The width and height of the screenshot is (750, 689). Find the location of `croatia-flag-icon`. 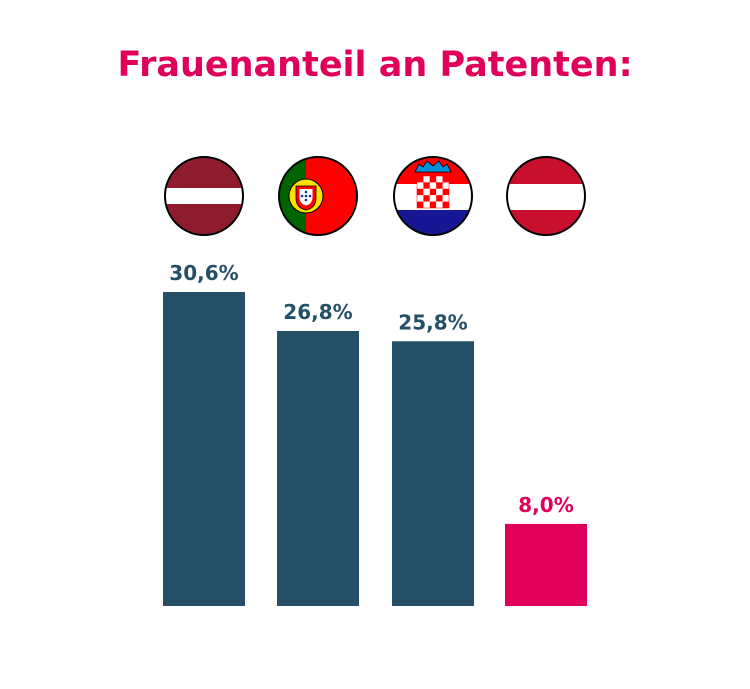

croatia-flag-icon is located at coordinates (434, 197).